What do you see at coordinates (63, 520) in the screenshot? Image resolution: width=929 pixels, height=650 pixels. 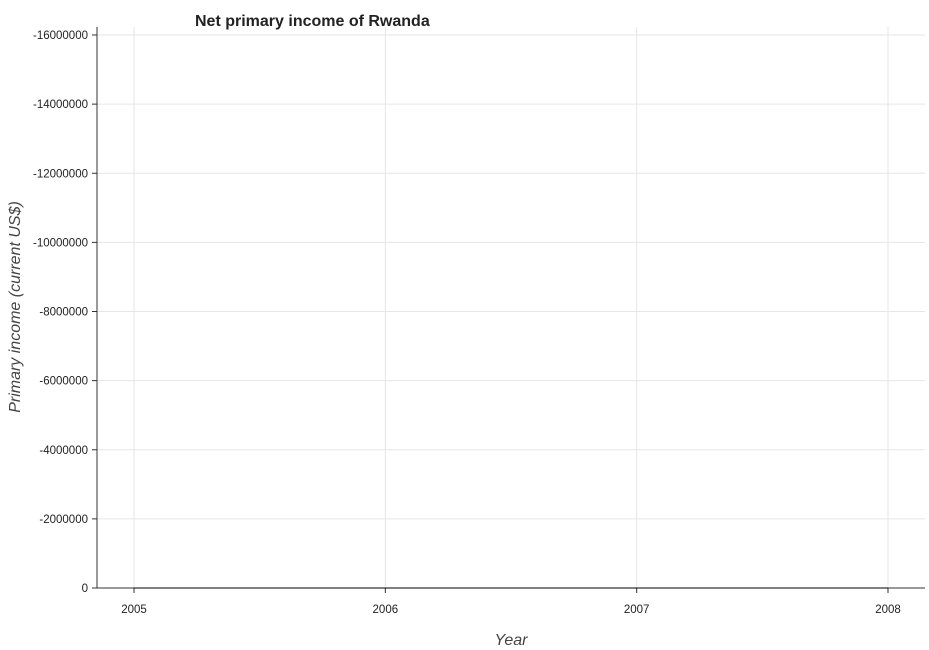 I see `y-tick-label: -2000000` at bounding box center [63, 520].